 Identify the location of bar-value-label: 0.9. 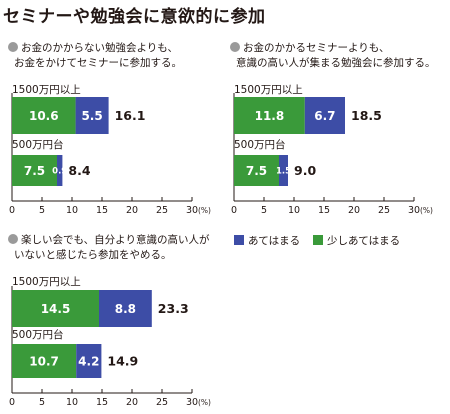
(59, 172).